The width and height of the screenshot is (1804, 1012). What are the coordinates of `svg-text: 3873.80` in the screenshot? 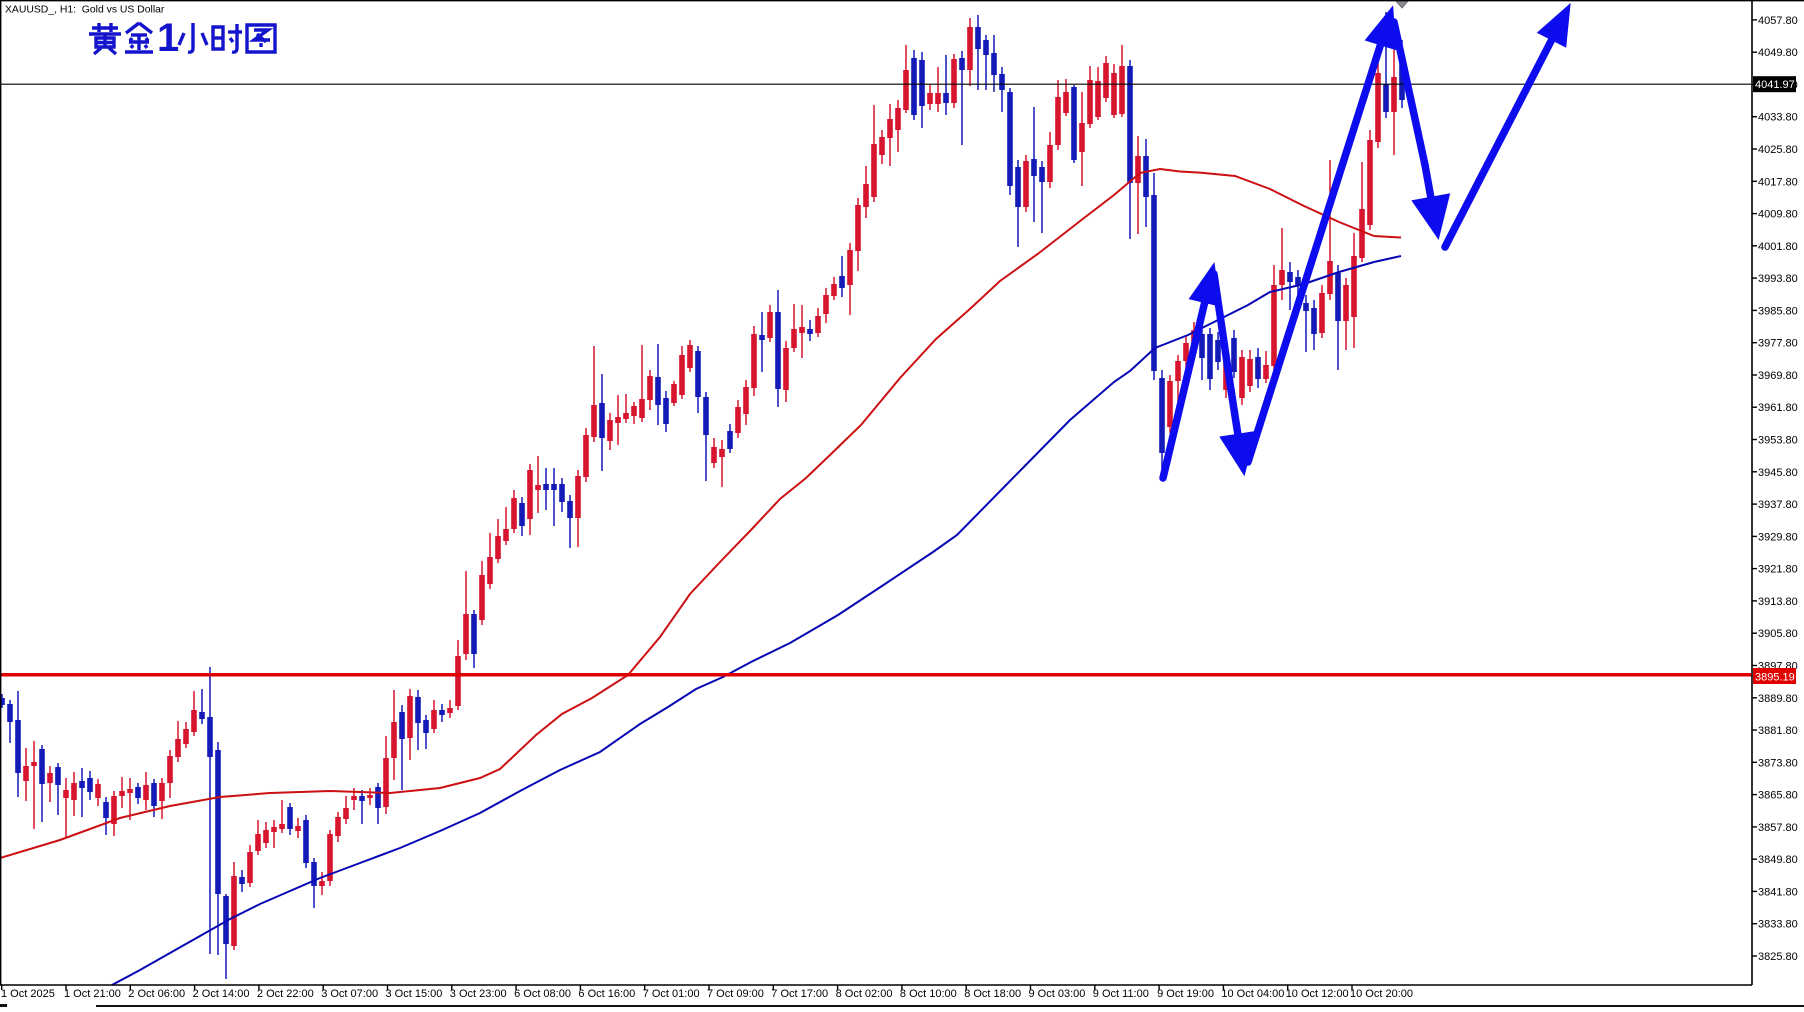 It's located at (1778, 763).